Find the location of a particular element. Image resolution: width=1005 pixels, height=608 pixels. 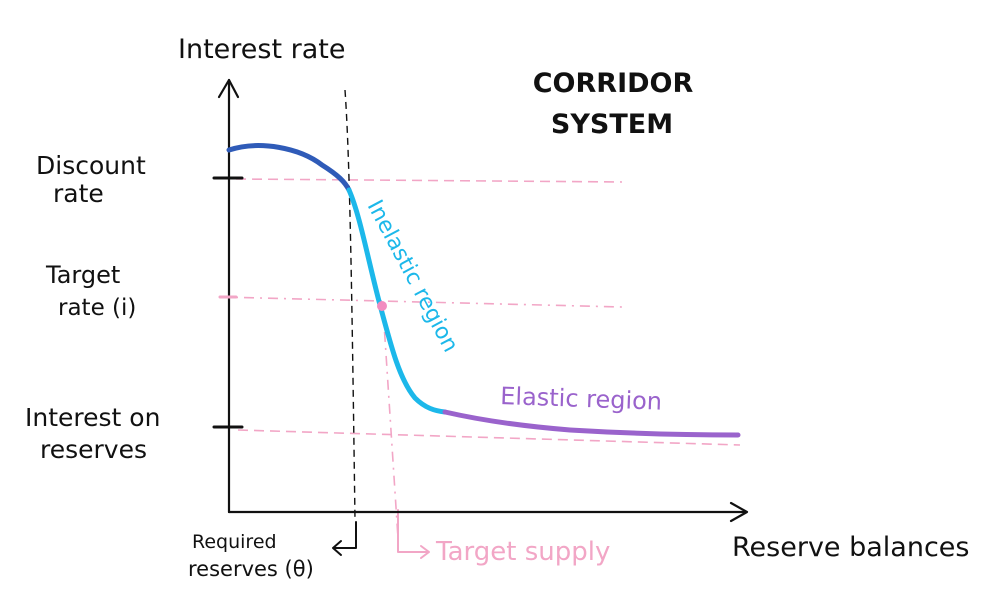

y-axis-arrowhead is located at coordinates (228, 88).